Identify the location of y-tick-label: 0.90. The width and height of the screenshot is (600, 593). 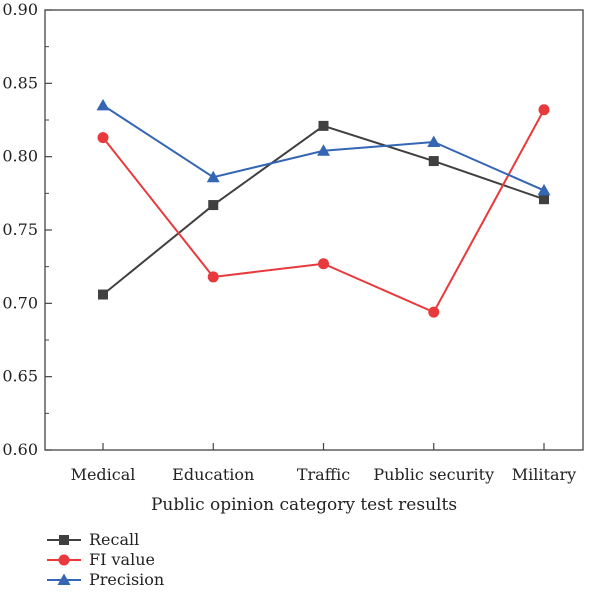
(20, 9).